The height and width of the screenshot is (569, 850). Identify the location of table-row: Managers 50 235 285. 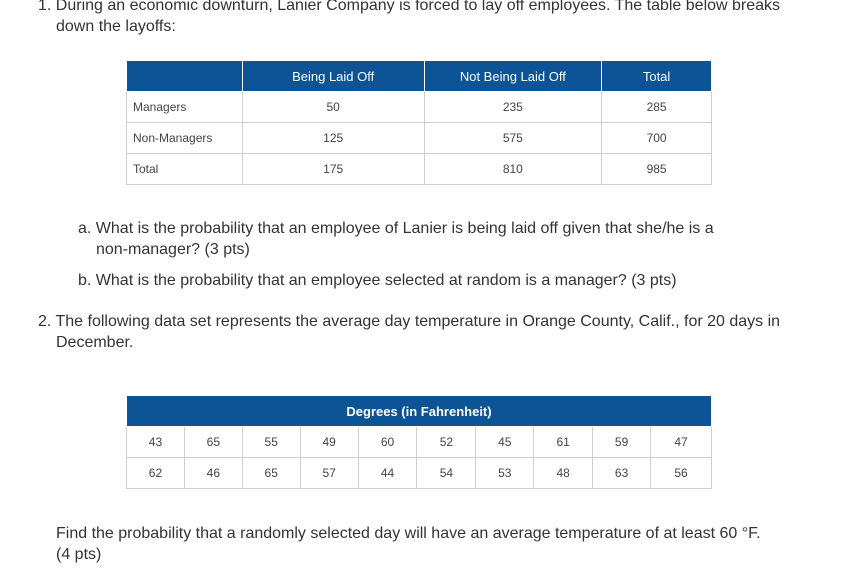
(419, 107).